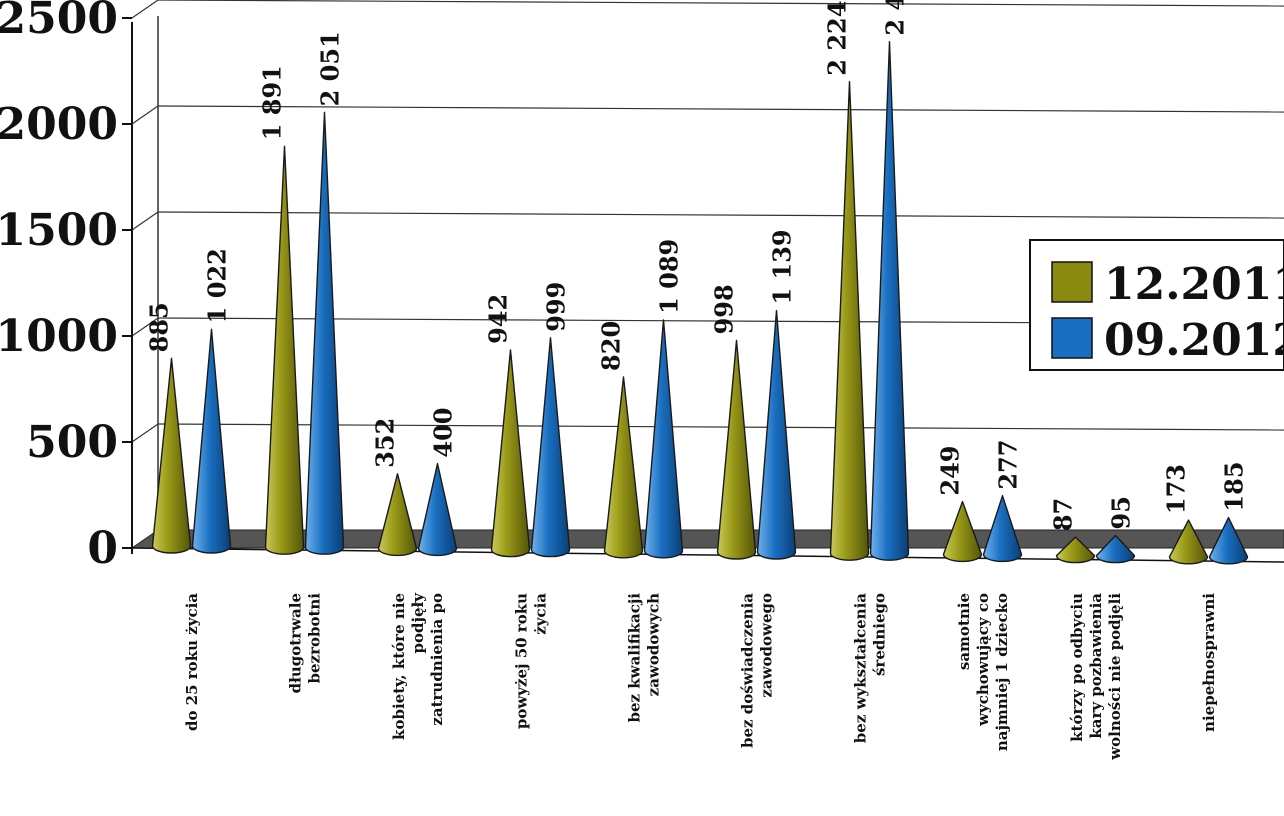 The image size is (1284, 816). I want to click on category-label: którzy po odbyciu, so click(1077, 667).